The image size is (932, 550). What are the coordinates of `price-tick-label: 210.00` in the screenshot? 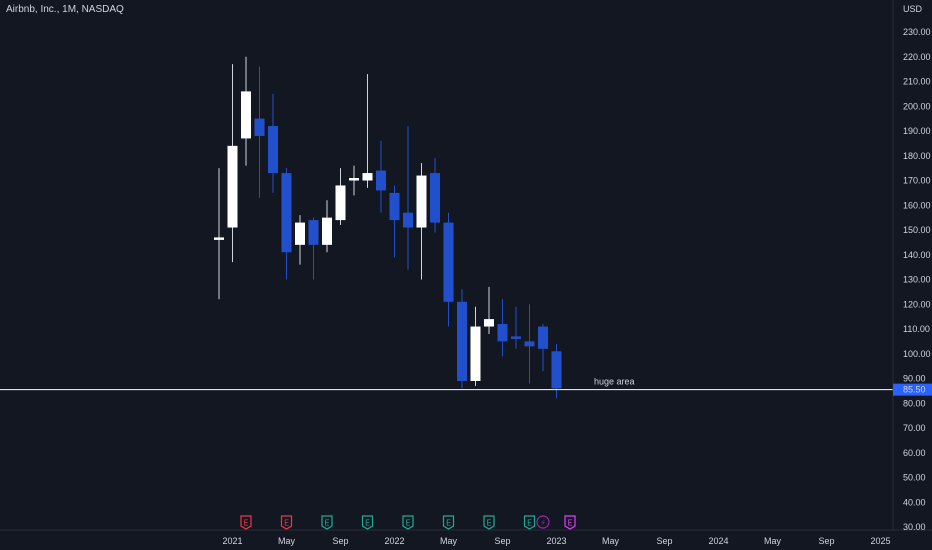 It's located at (917, 82).